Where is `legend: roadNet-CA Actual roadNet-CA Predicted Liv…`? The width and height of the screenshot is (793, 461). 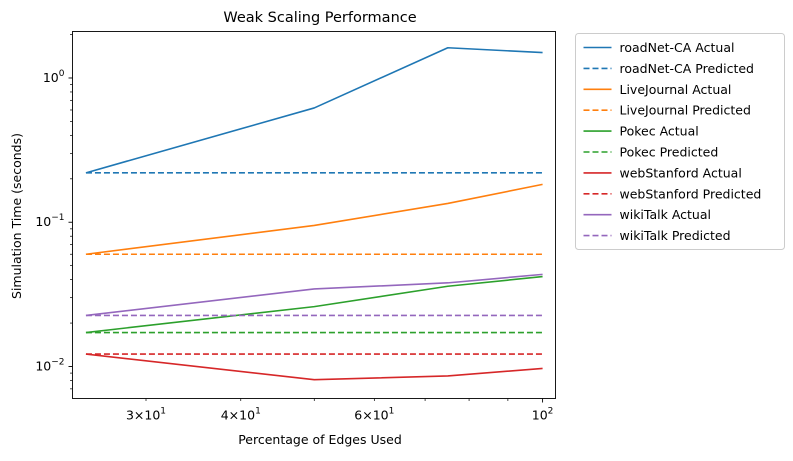 legend: roadNet-CA Actual roadNet-CA Predicted Liv… is located at coordinates (680, 141).